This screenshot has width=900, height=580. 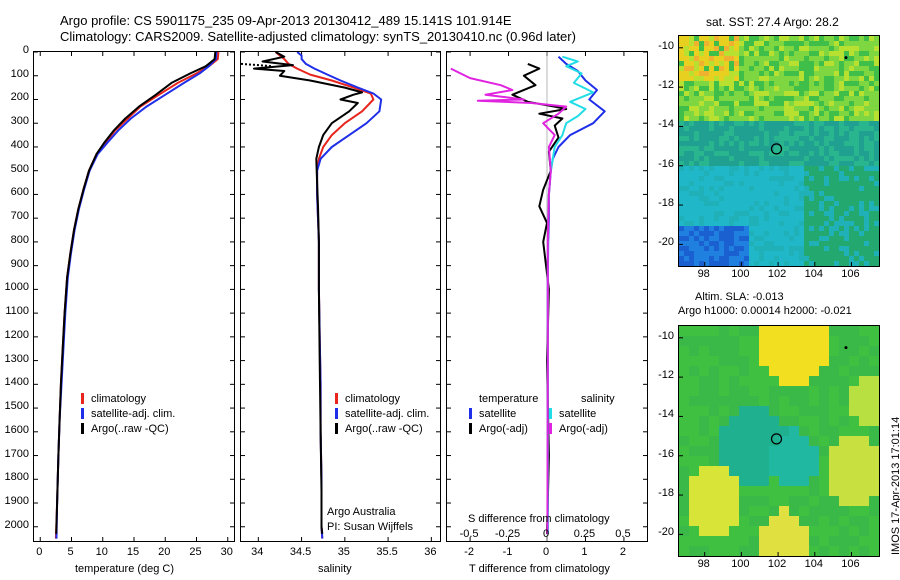 What do you see at coordinates (387, 413) in the screenshot?
I see `legend-label: satellite-adj. clim.` at bounding box center [387, 413].